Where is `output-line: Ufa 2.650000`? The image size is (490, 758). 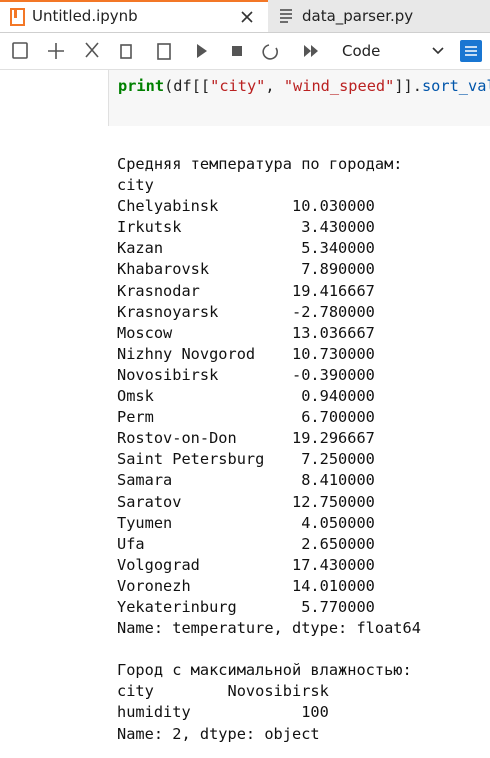 output-line: Ufa 2.650000 is located at coordinates (246, 543).